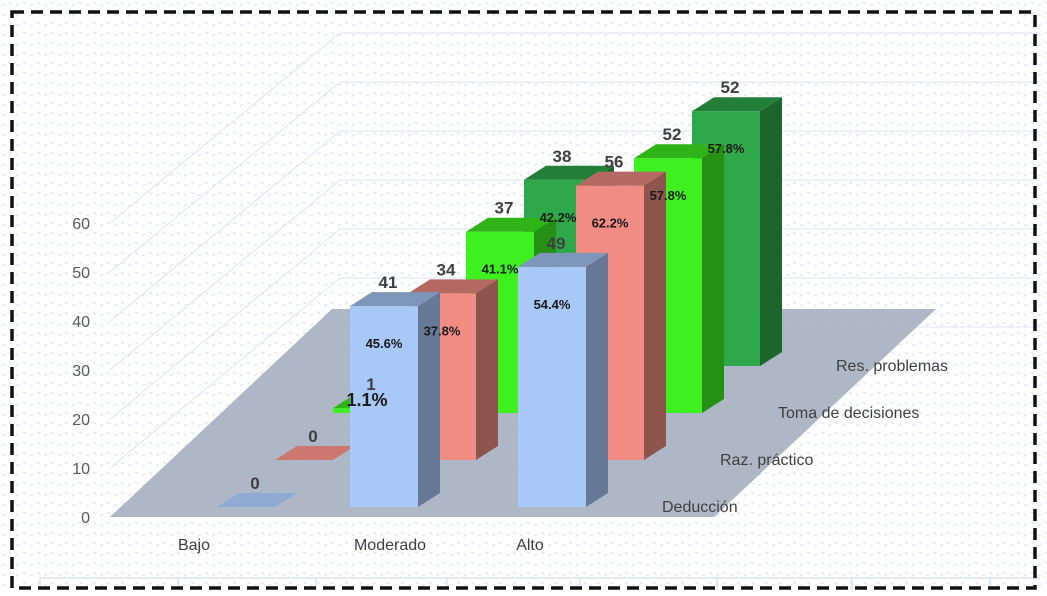  I want to click on y-tick-label: 10, so click(81, 469).